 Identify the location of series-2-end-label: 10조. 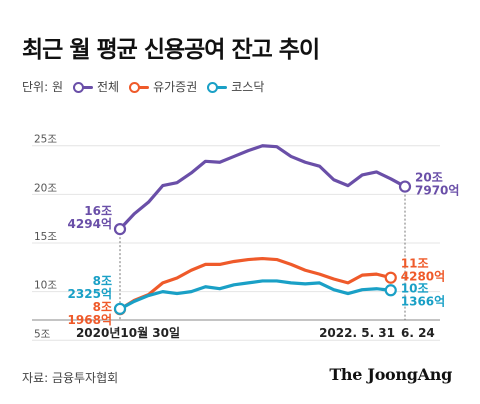
(415, 288).